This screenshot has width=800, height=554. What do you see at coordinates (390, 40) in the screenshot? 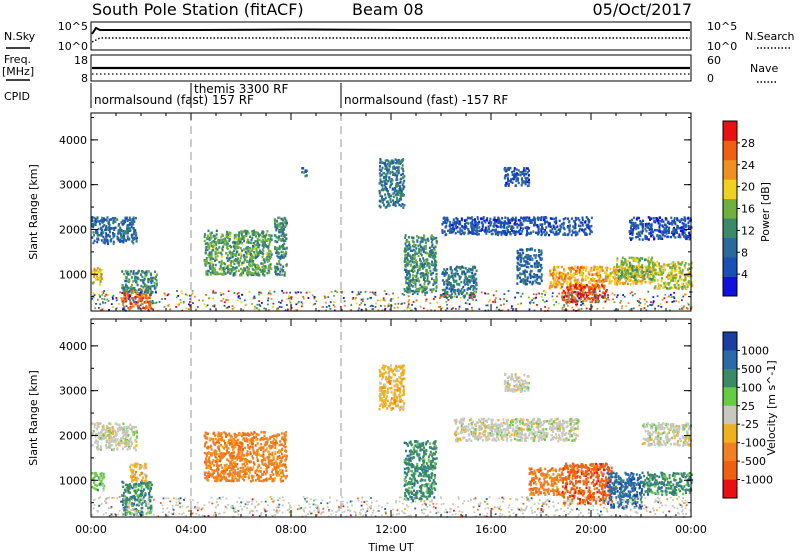
I see `nsearch-trace` at bounding box center [390, 40].